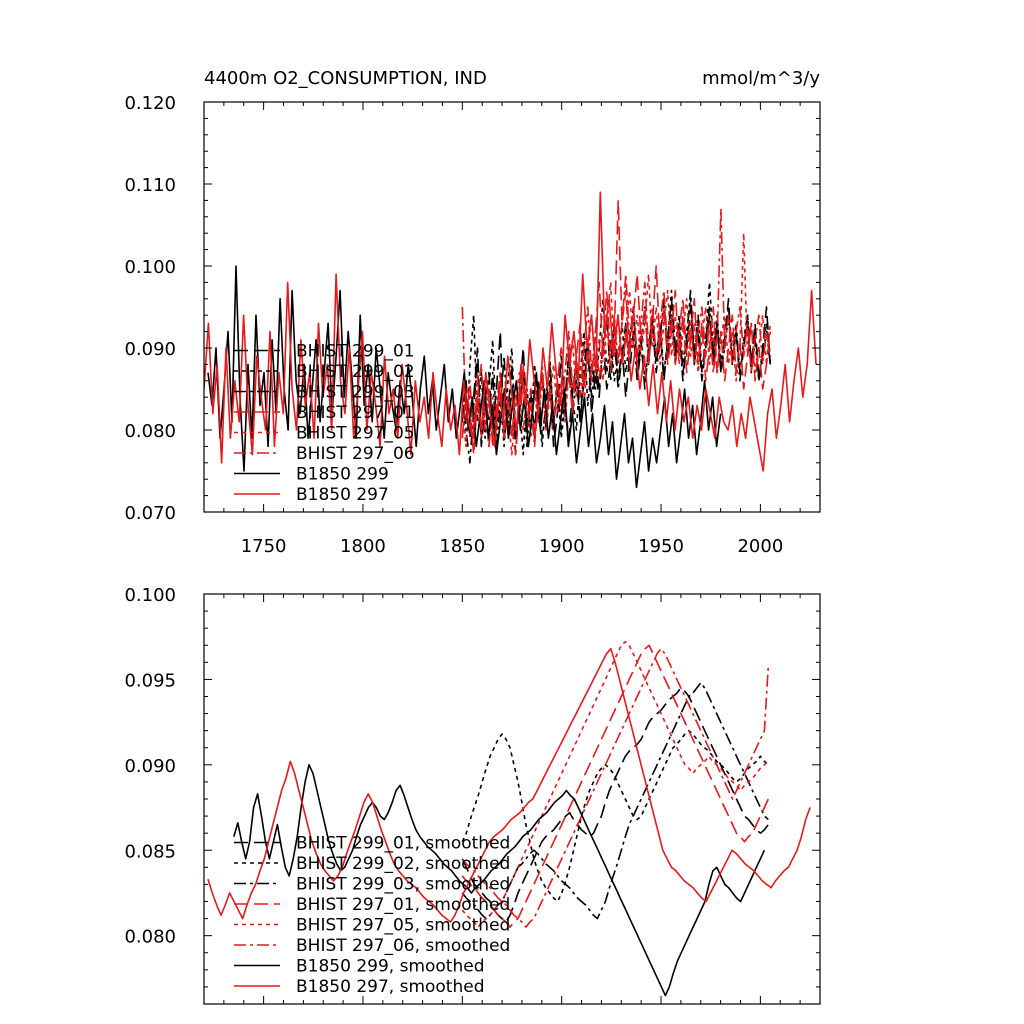 The image size is (1024, 1024). I want to click on legend-label: B1850 299, so click(342, 475).